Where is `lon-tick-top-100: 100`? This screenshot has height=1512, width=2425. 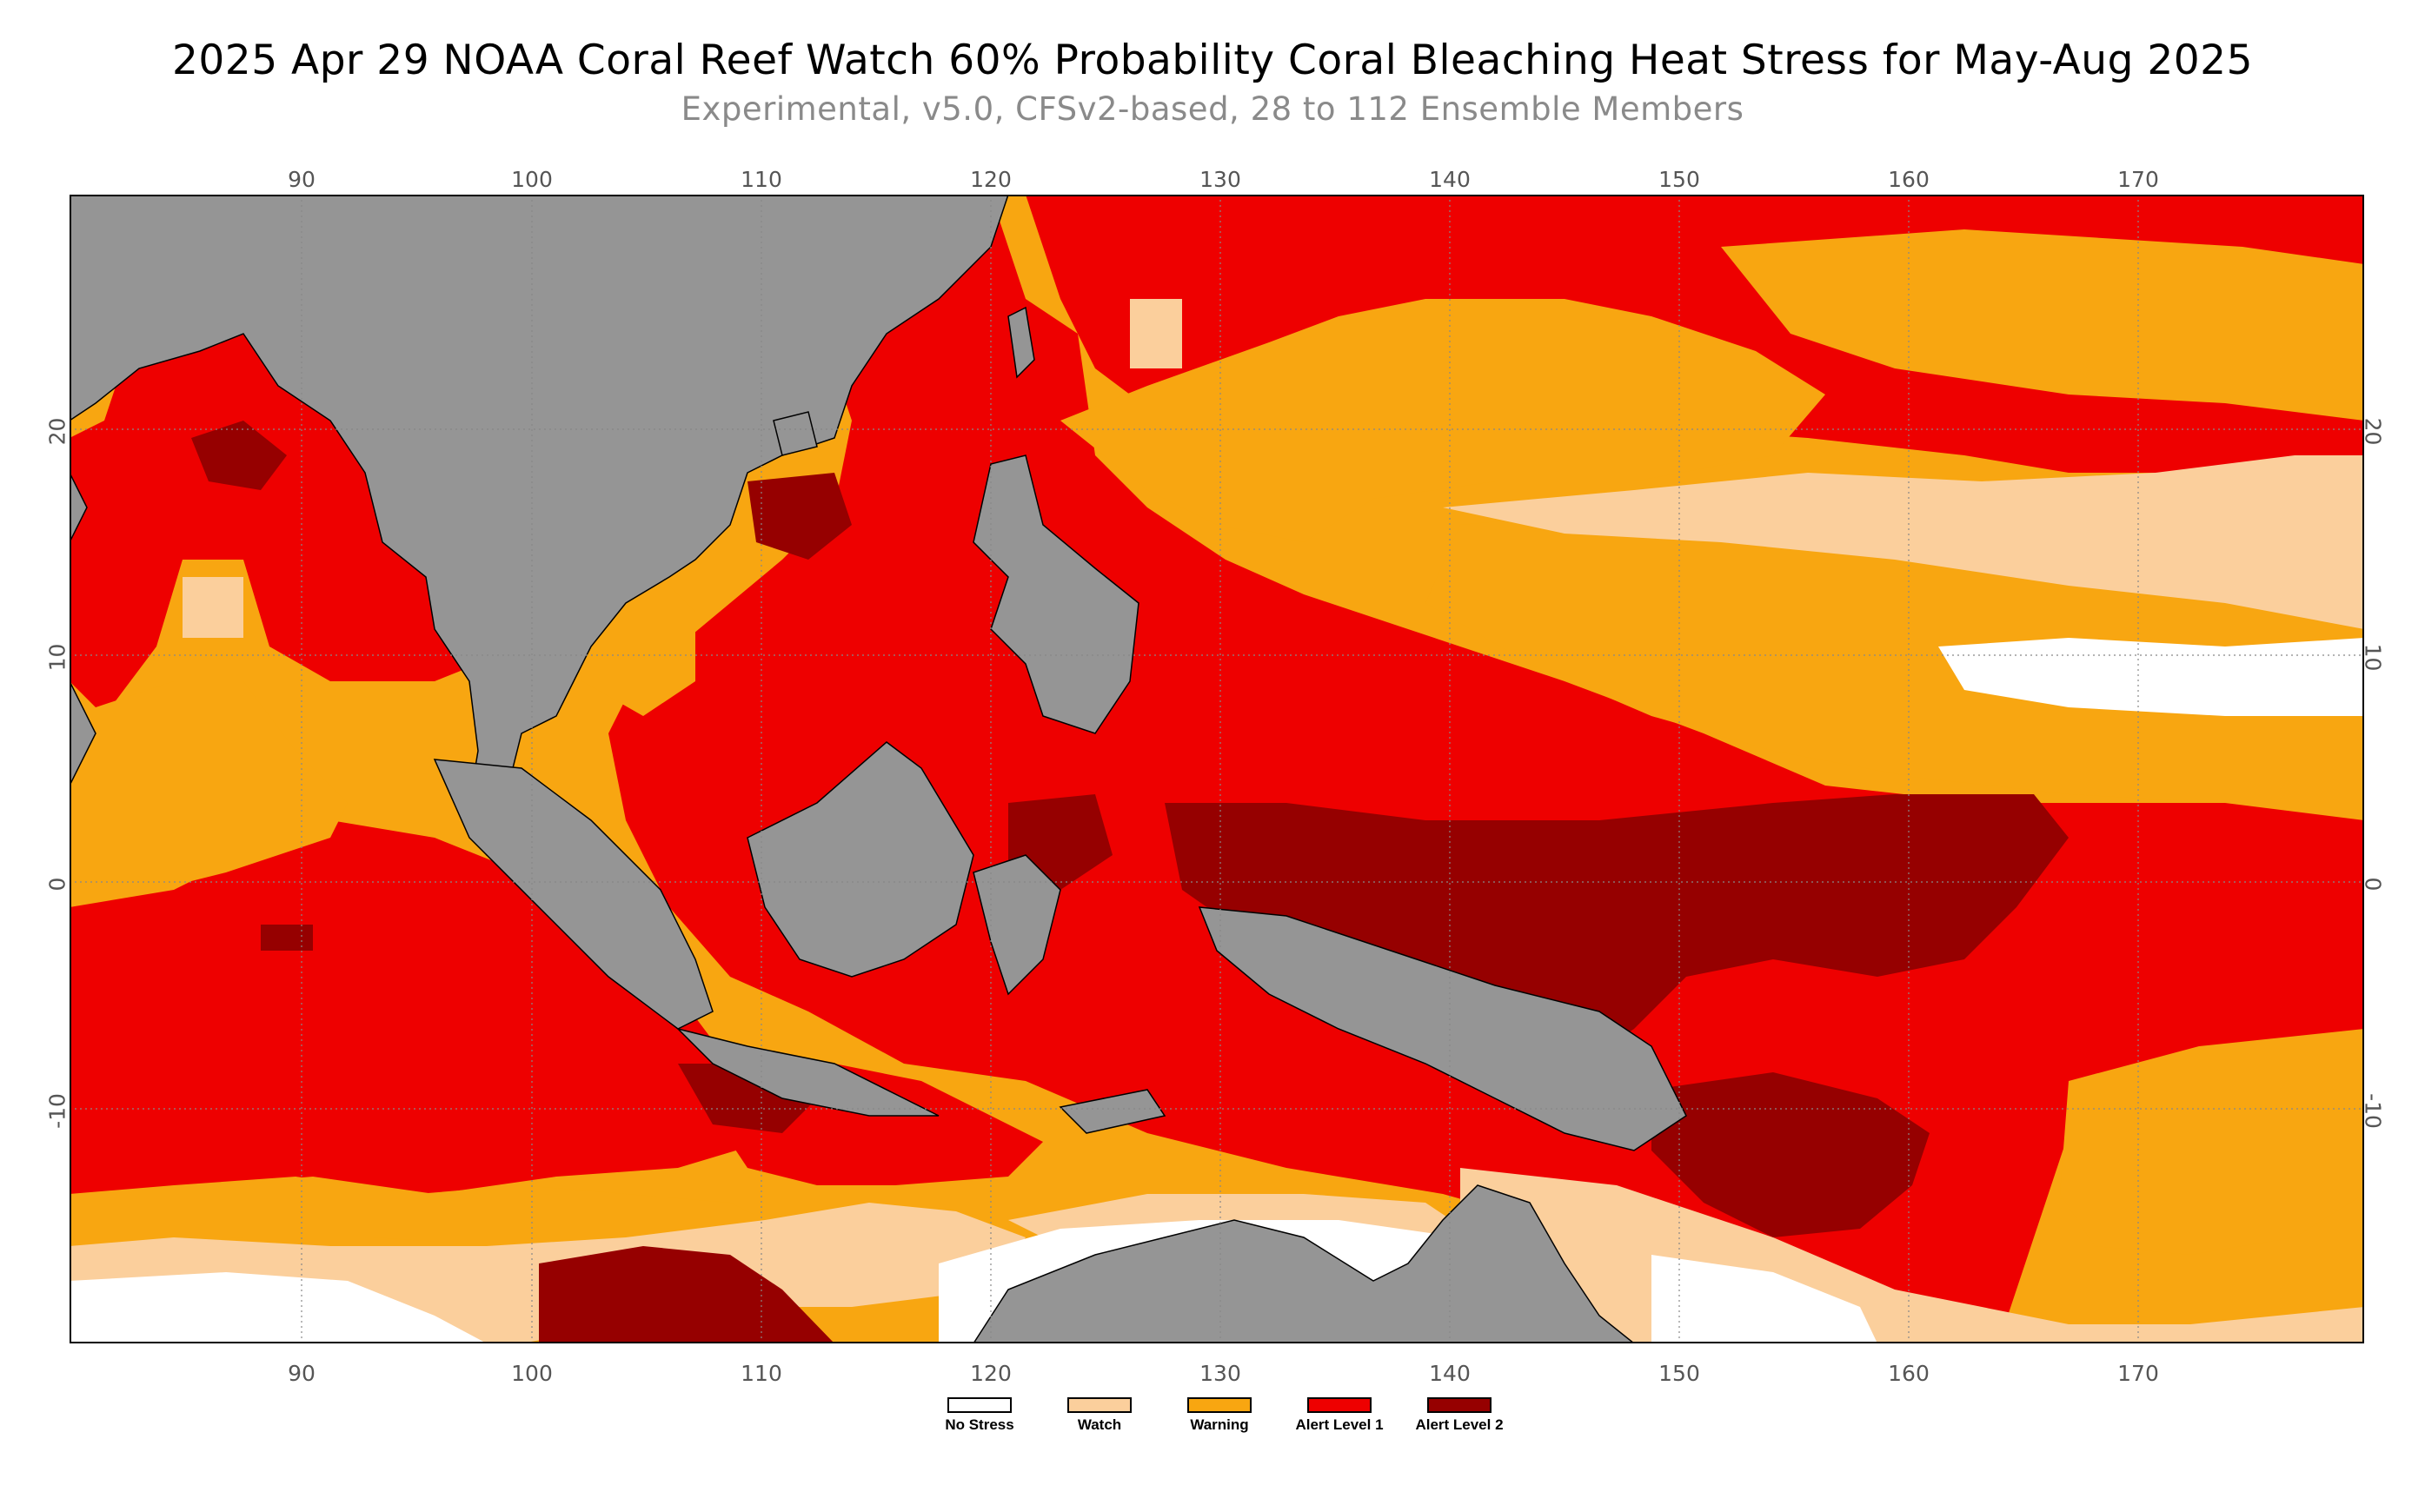
lon-tick-top-100: 100 is located at coordinates (532, 179).